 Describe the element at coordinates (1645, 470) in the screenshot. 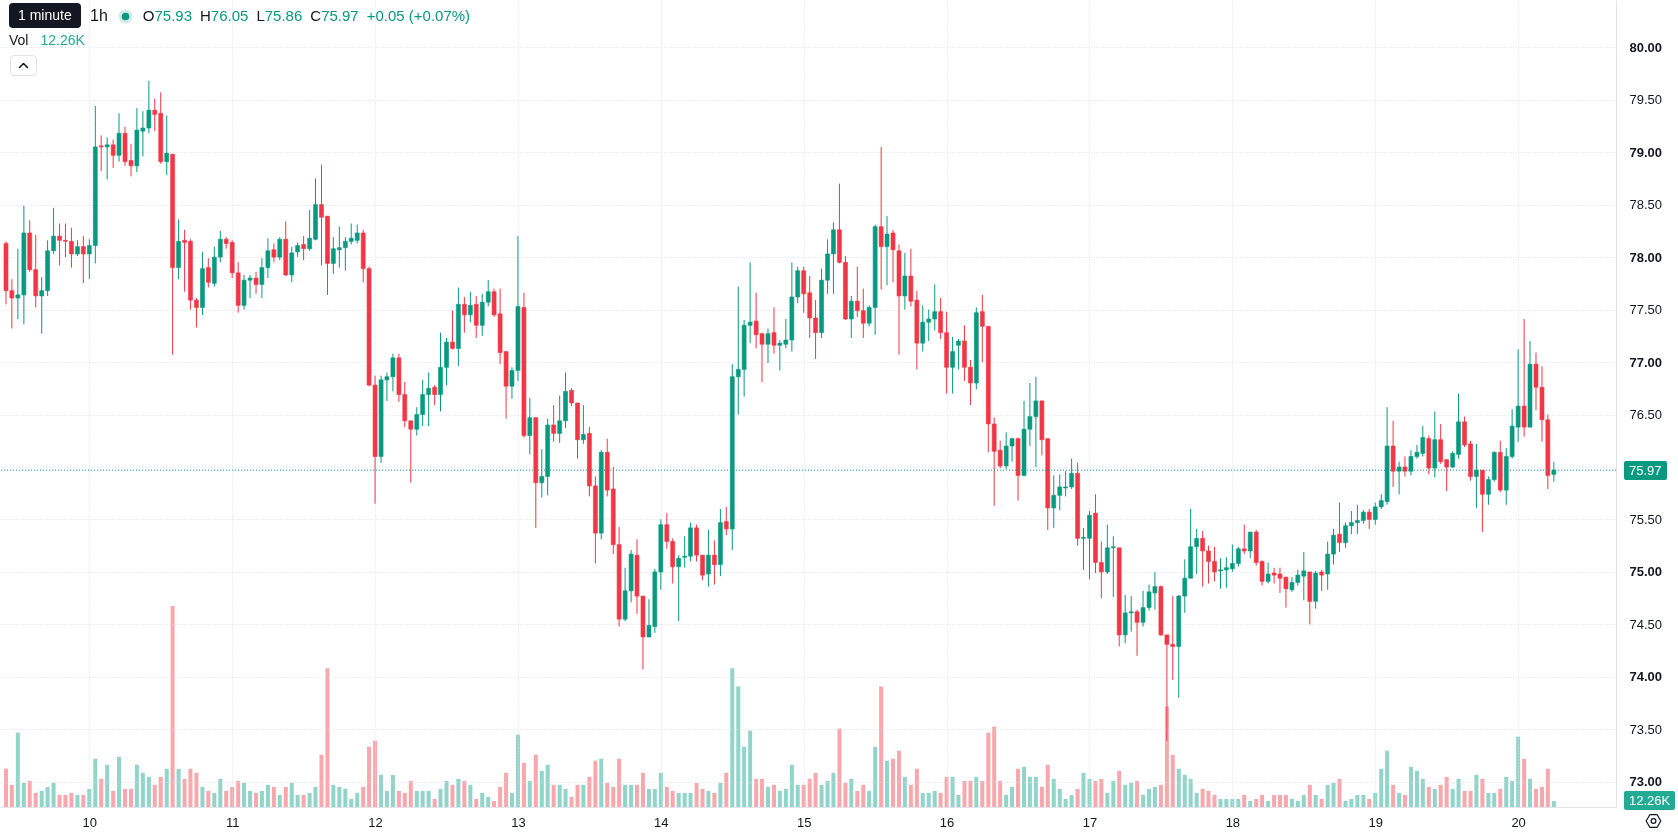

I see `ref-line-label: 75.97` at that location.